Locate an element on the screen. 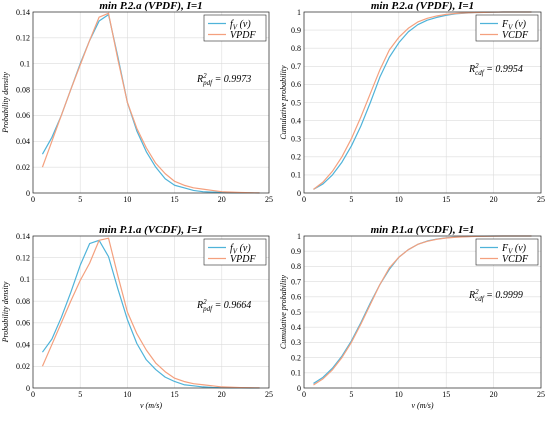 The height and width of the screenshot is (442, 550). series-line is located at coordinates (150, 313).